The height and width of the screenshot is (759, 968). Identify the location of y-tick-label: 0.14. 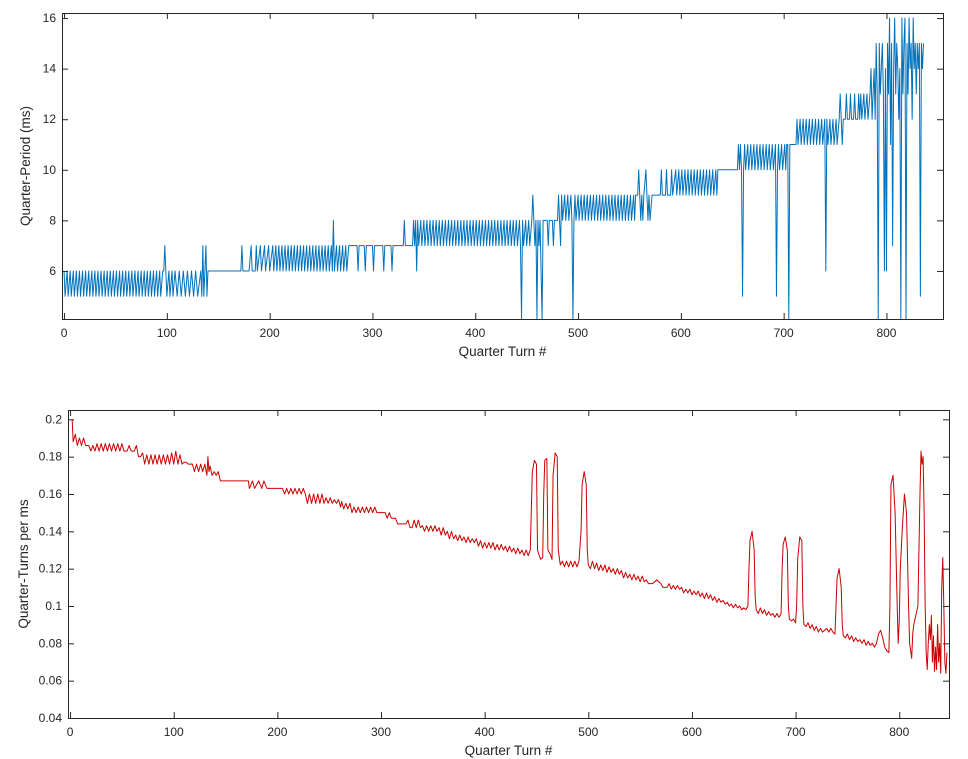
(51, 531).